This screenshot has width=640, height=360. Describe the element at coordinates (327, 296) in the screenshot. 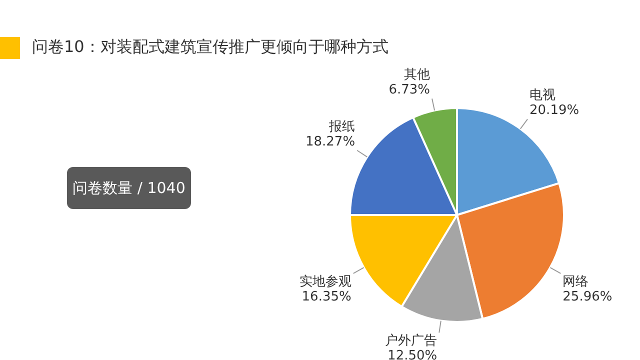

I see `data-label: 16.35%` at that location.